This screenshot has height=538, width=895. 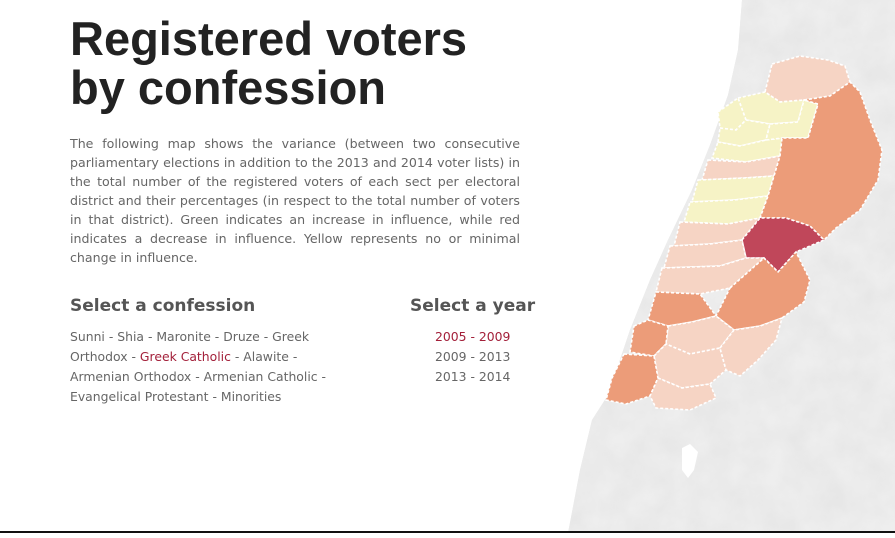 What do you see at coordinates (649, 338) in the screenshot?
I see `district-saida` at bounding box center [649, 338].